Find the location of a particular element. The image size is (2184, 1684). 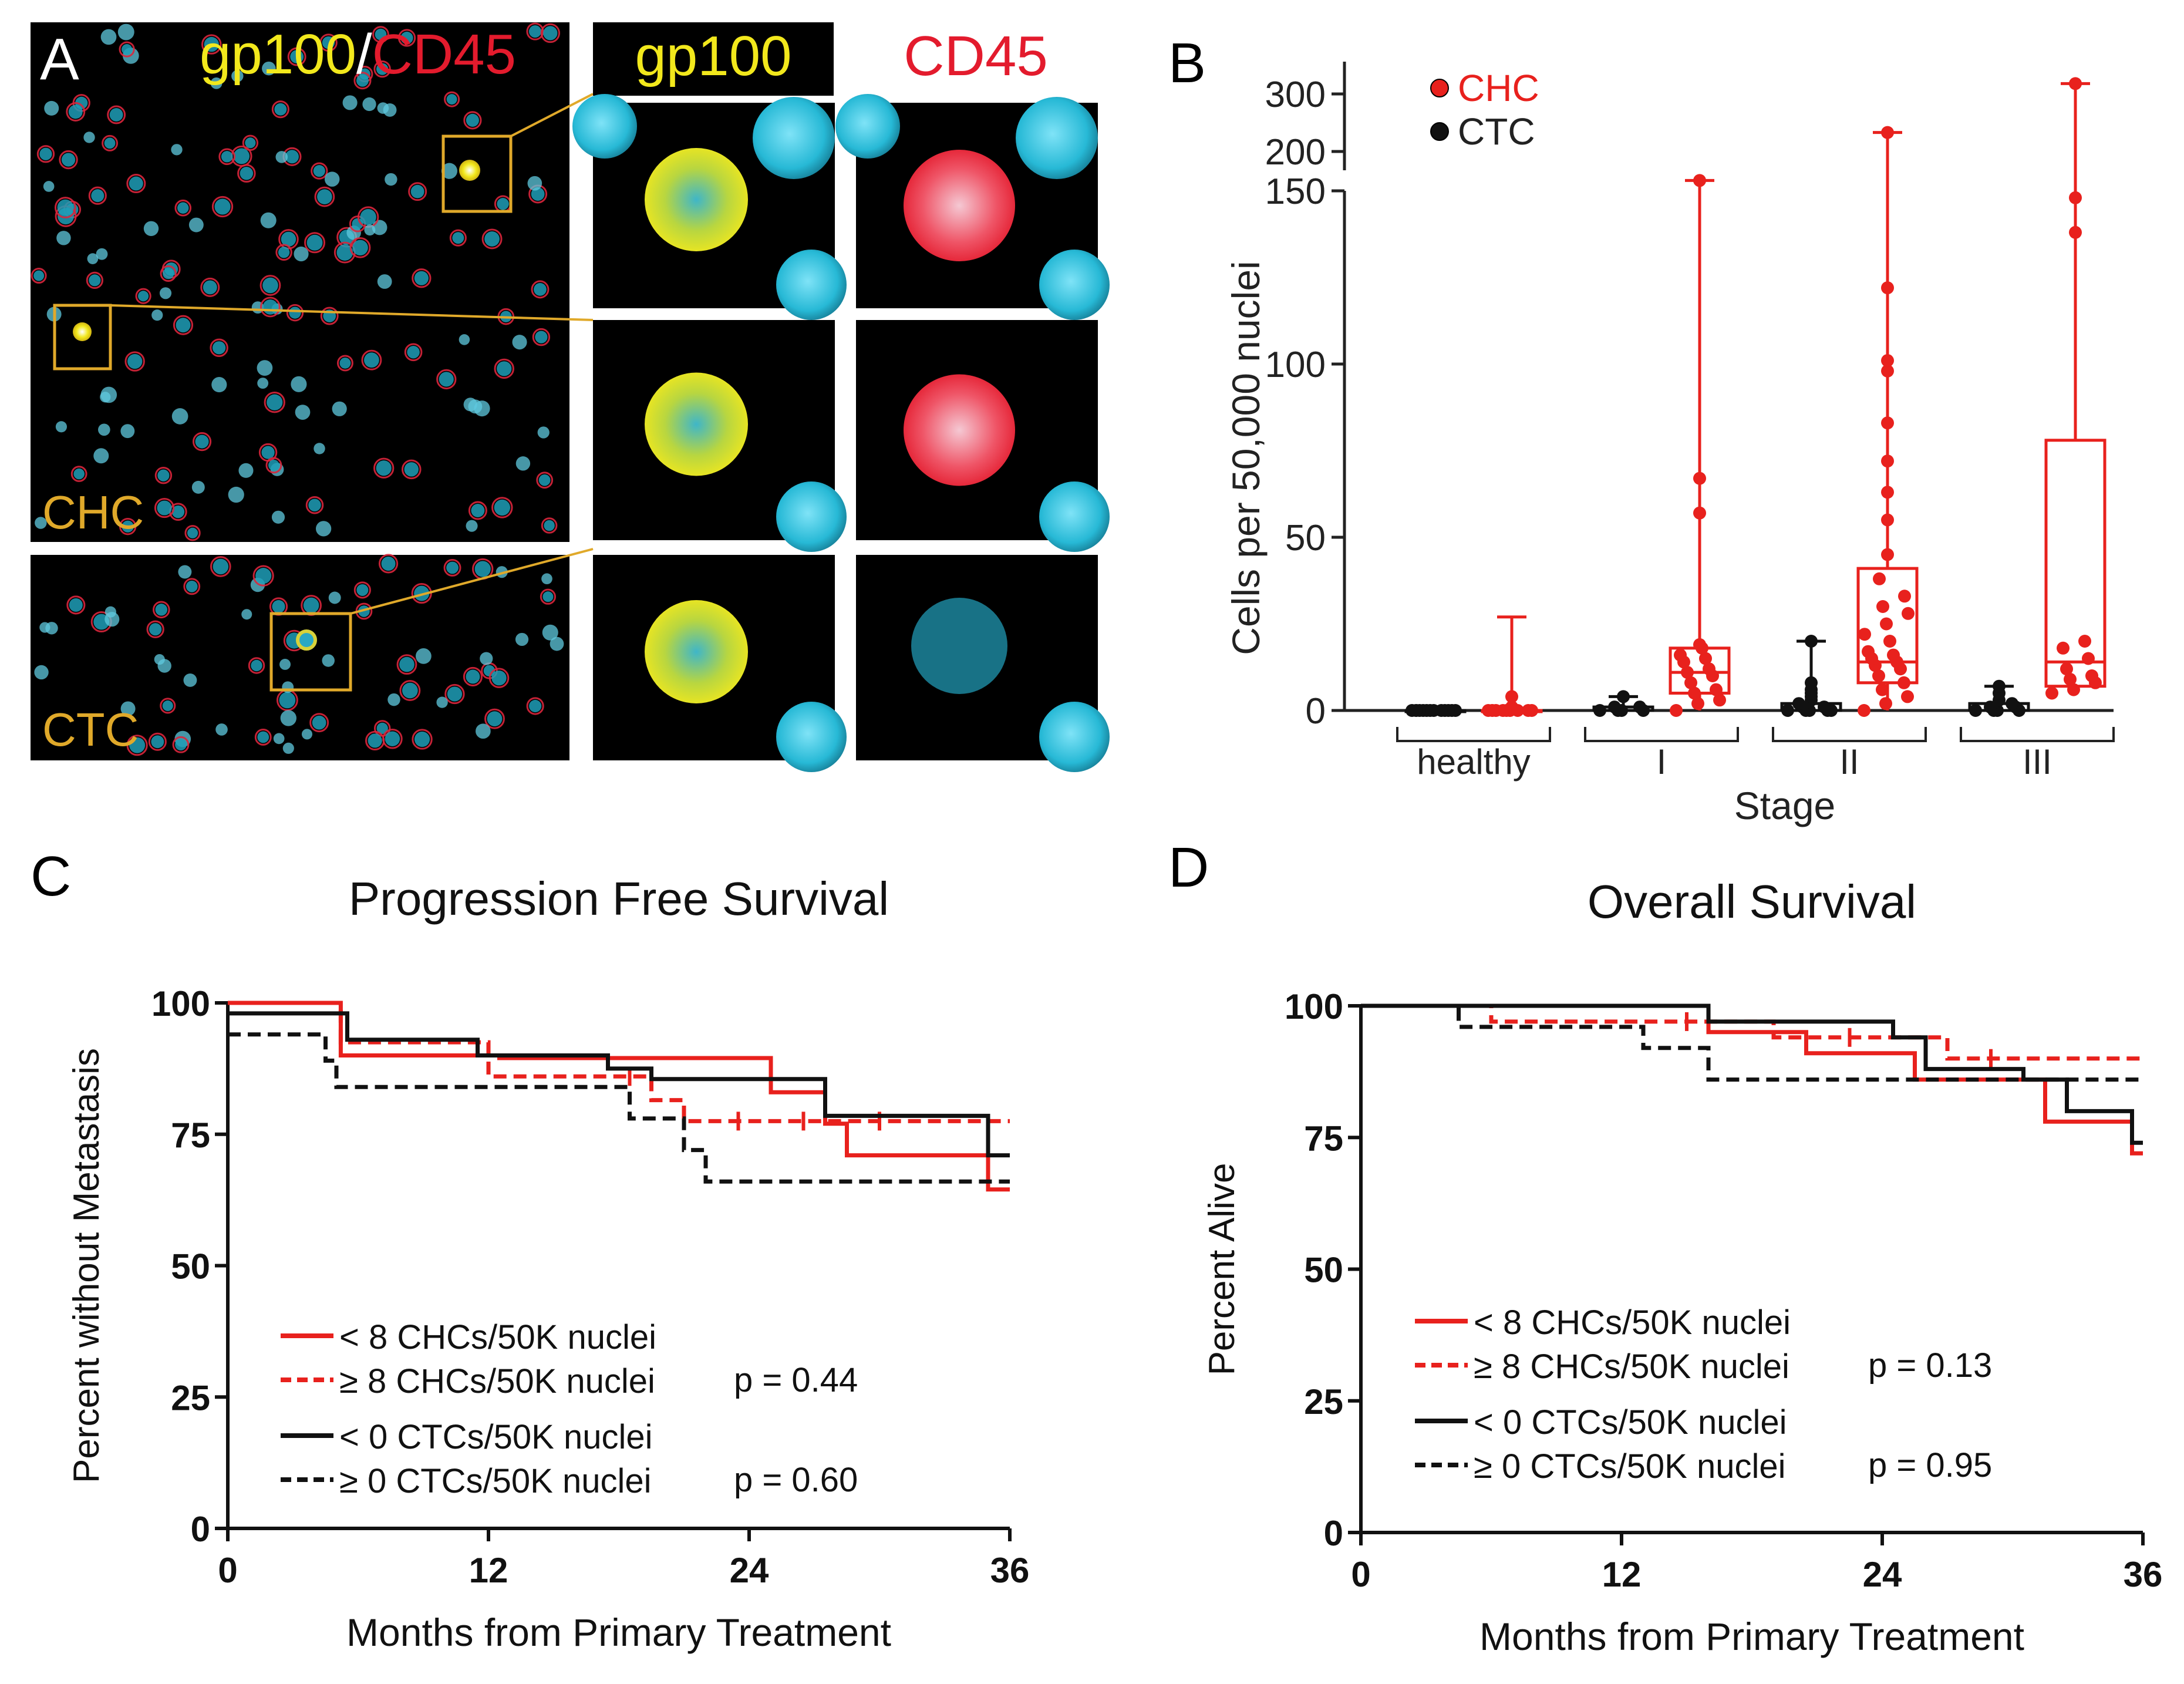

column-header-gp100: gp100 is located at coordinates (713, 56).